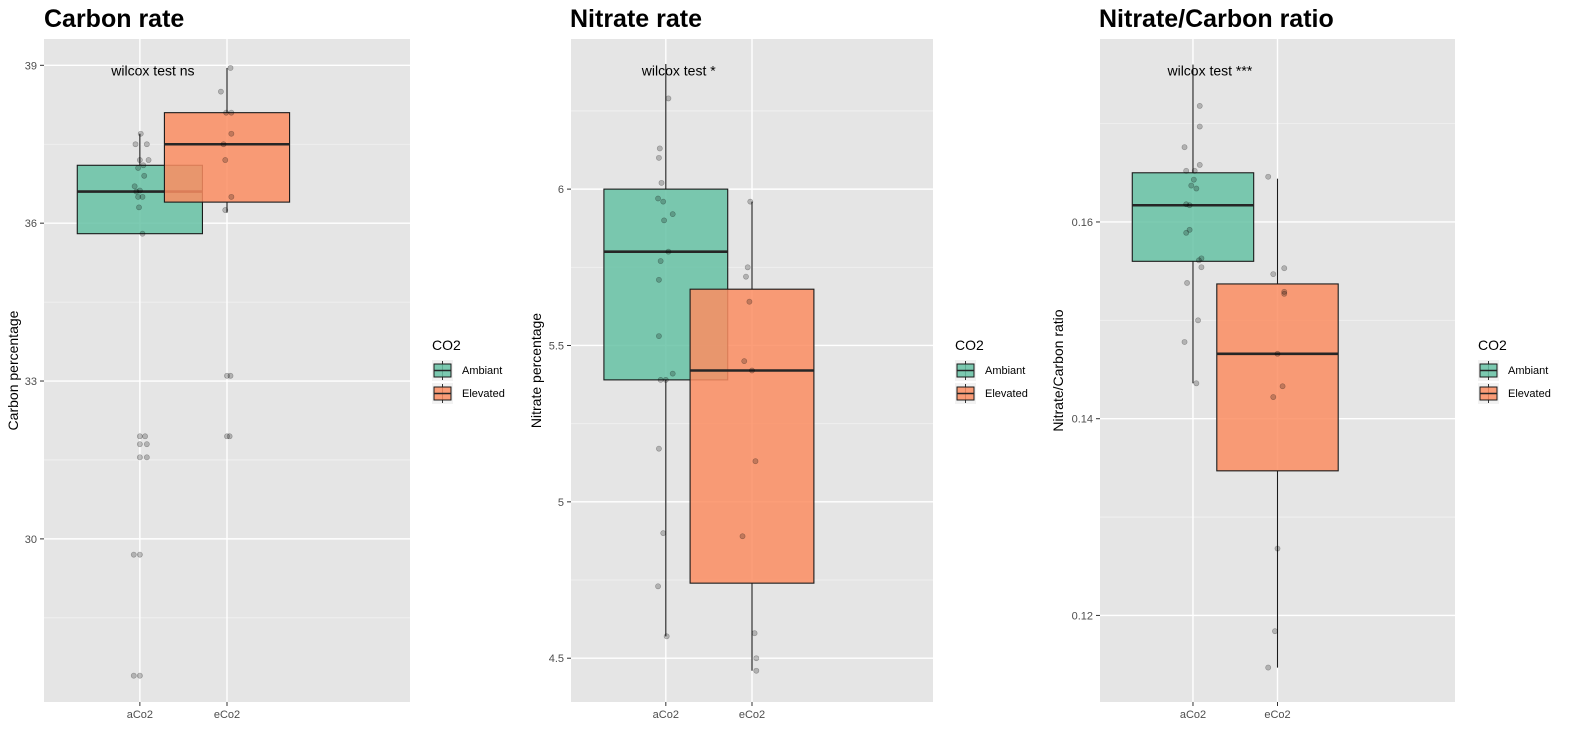  Describe the element at coordinates (636, 19) in the screenshot. I see `chart-title: Nitrate rate` at that location.